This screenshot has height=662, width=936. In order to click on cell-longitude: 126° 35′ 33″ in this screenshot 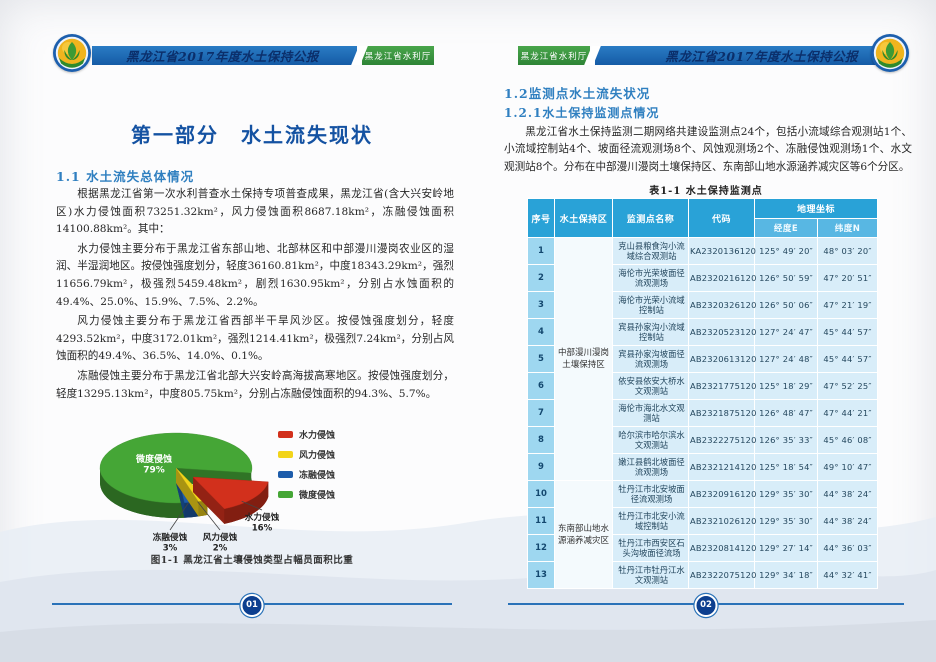, I will do `click(786, 440)`.